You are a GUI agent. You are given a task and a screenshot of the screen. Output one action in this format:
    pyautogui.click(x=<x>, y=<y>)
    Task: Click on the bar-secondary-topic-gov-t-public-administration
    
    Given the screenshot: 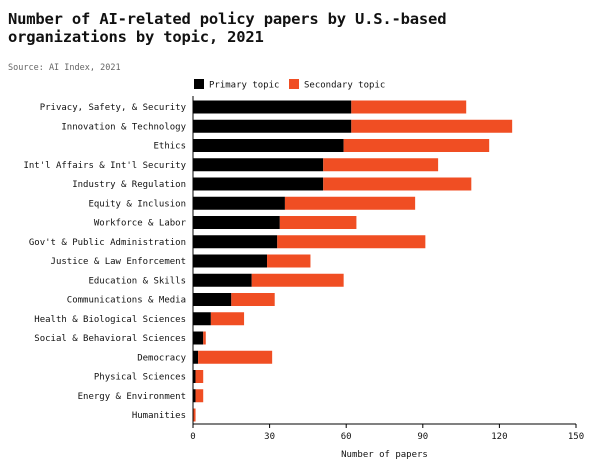 What is the action you would take?
    pyautogui.click(x=351, y=242)
    